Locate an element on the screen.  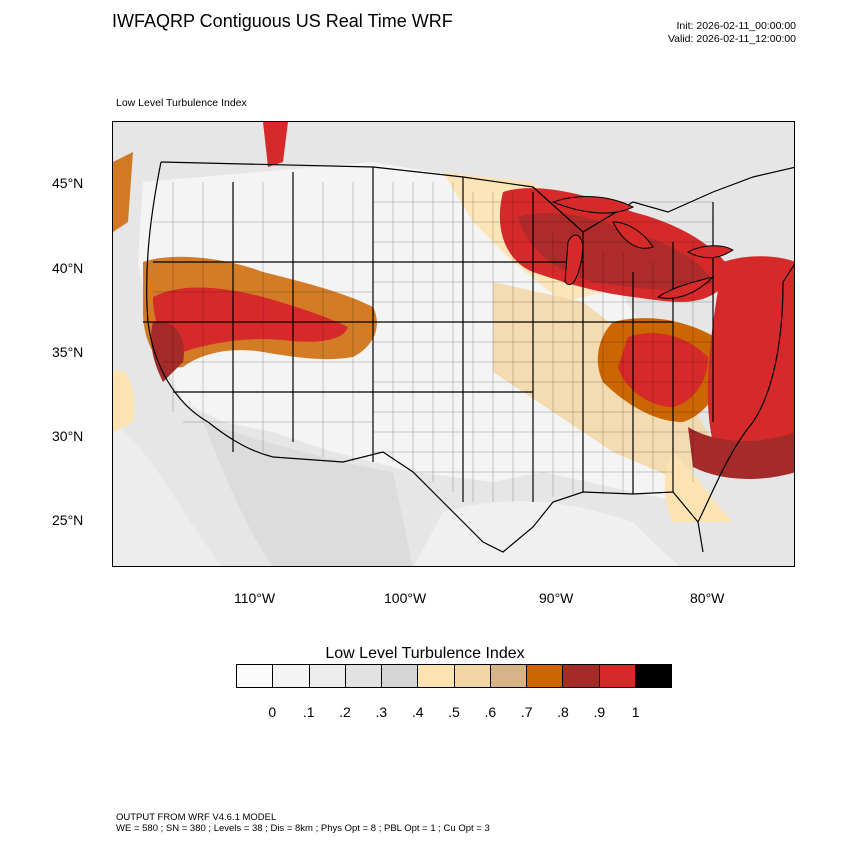
west-coast-band is located at coordinates (123, 192).